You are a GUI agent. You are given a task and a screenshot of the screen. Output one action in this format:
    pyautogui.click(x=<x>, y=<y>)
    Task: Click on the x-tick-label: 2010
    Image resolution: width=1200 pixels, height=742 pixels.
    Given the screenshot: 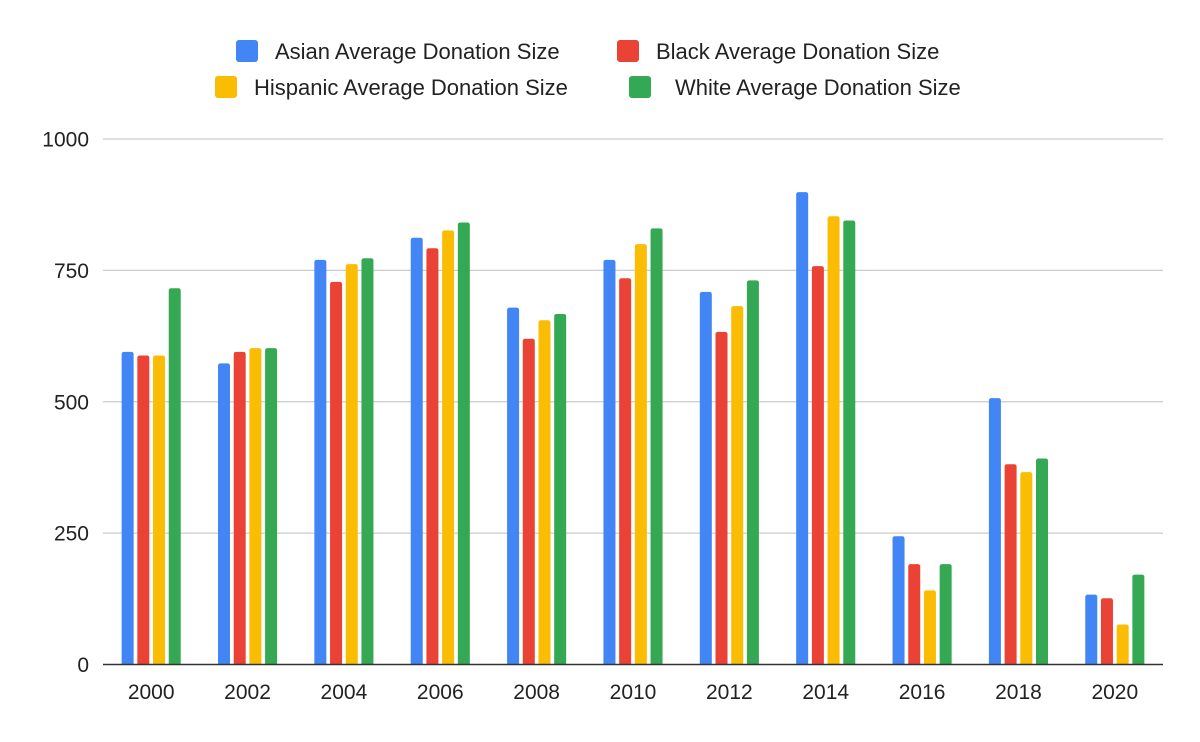 What is the action you would take?
    pyautogui.click(x=633, y=692)
    